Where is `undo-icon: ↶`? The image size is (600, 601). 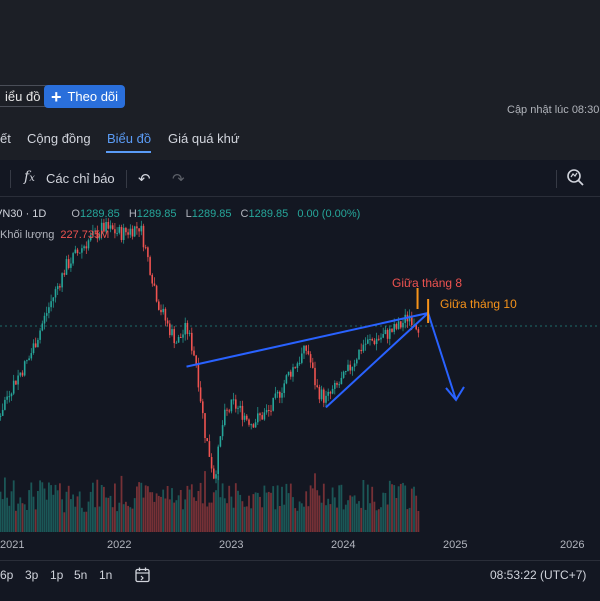
undo-icon: ↶ is located at coordinates (144, 179).